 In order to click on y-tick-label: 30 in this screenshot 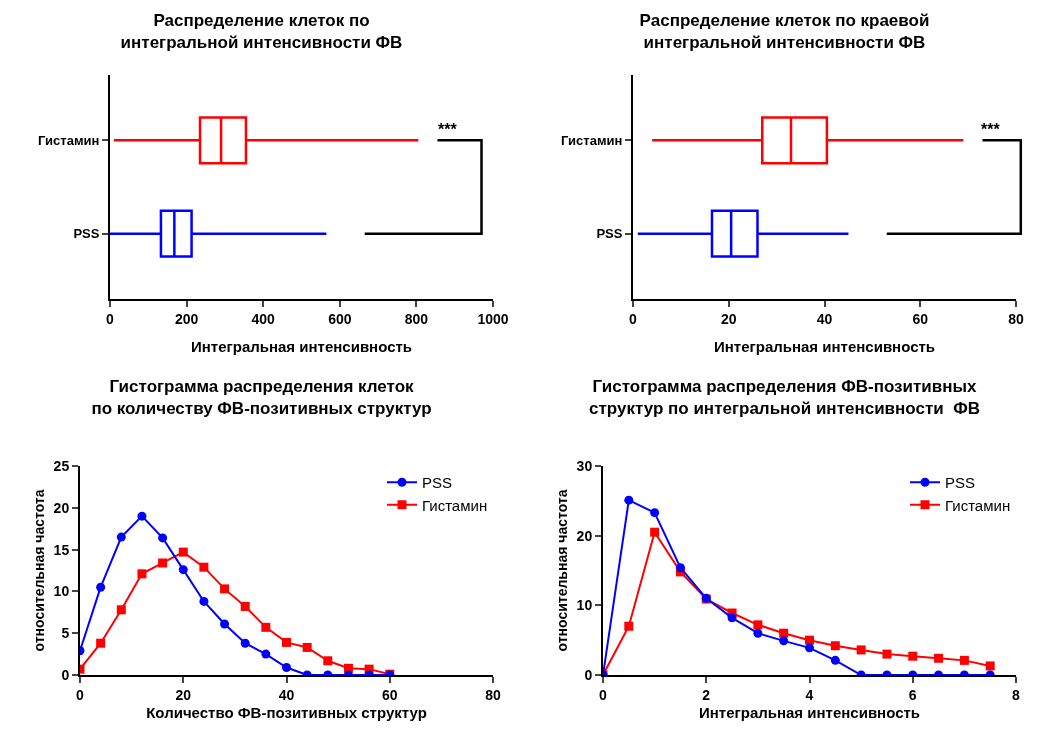, I will do `click(584, 465)`.